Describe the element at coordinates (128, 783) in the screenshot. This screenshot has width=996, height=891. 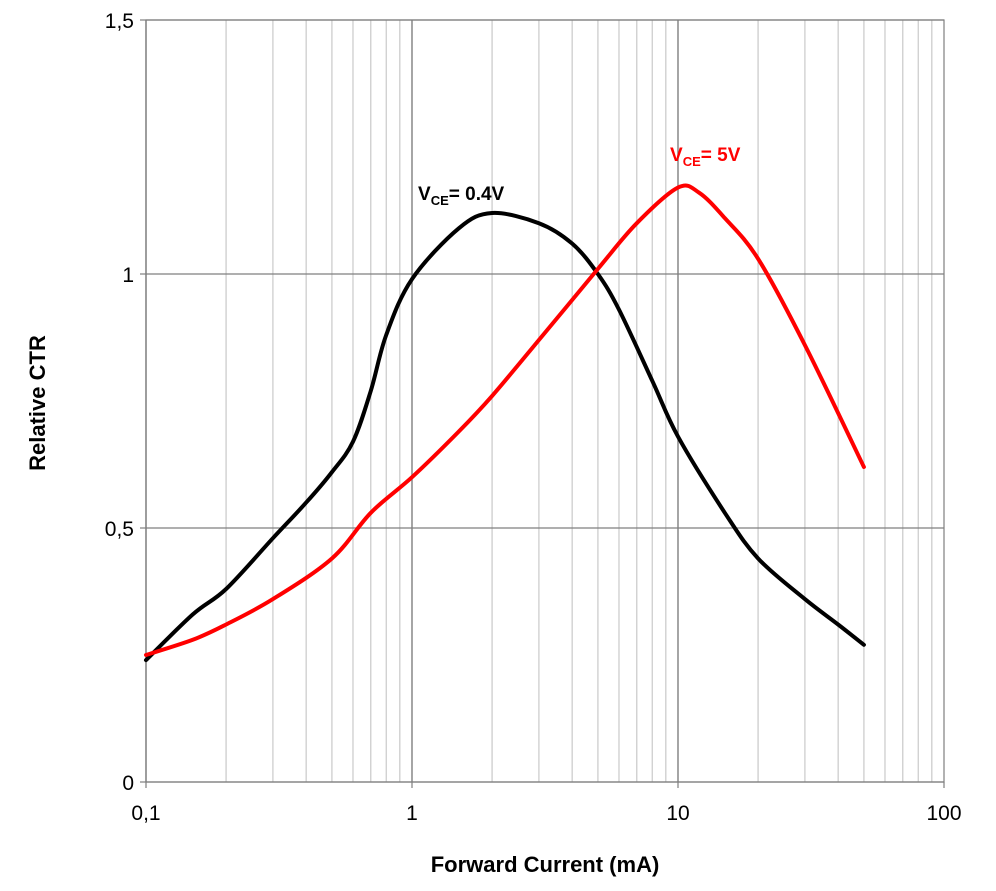
I see `y-tick-label: 0` at that location.